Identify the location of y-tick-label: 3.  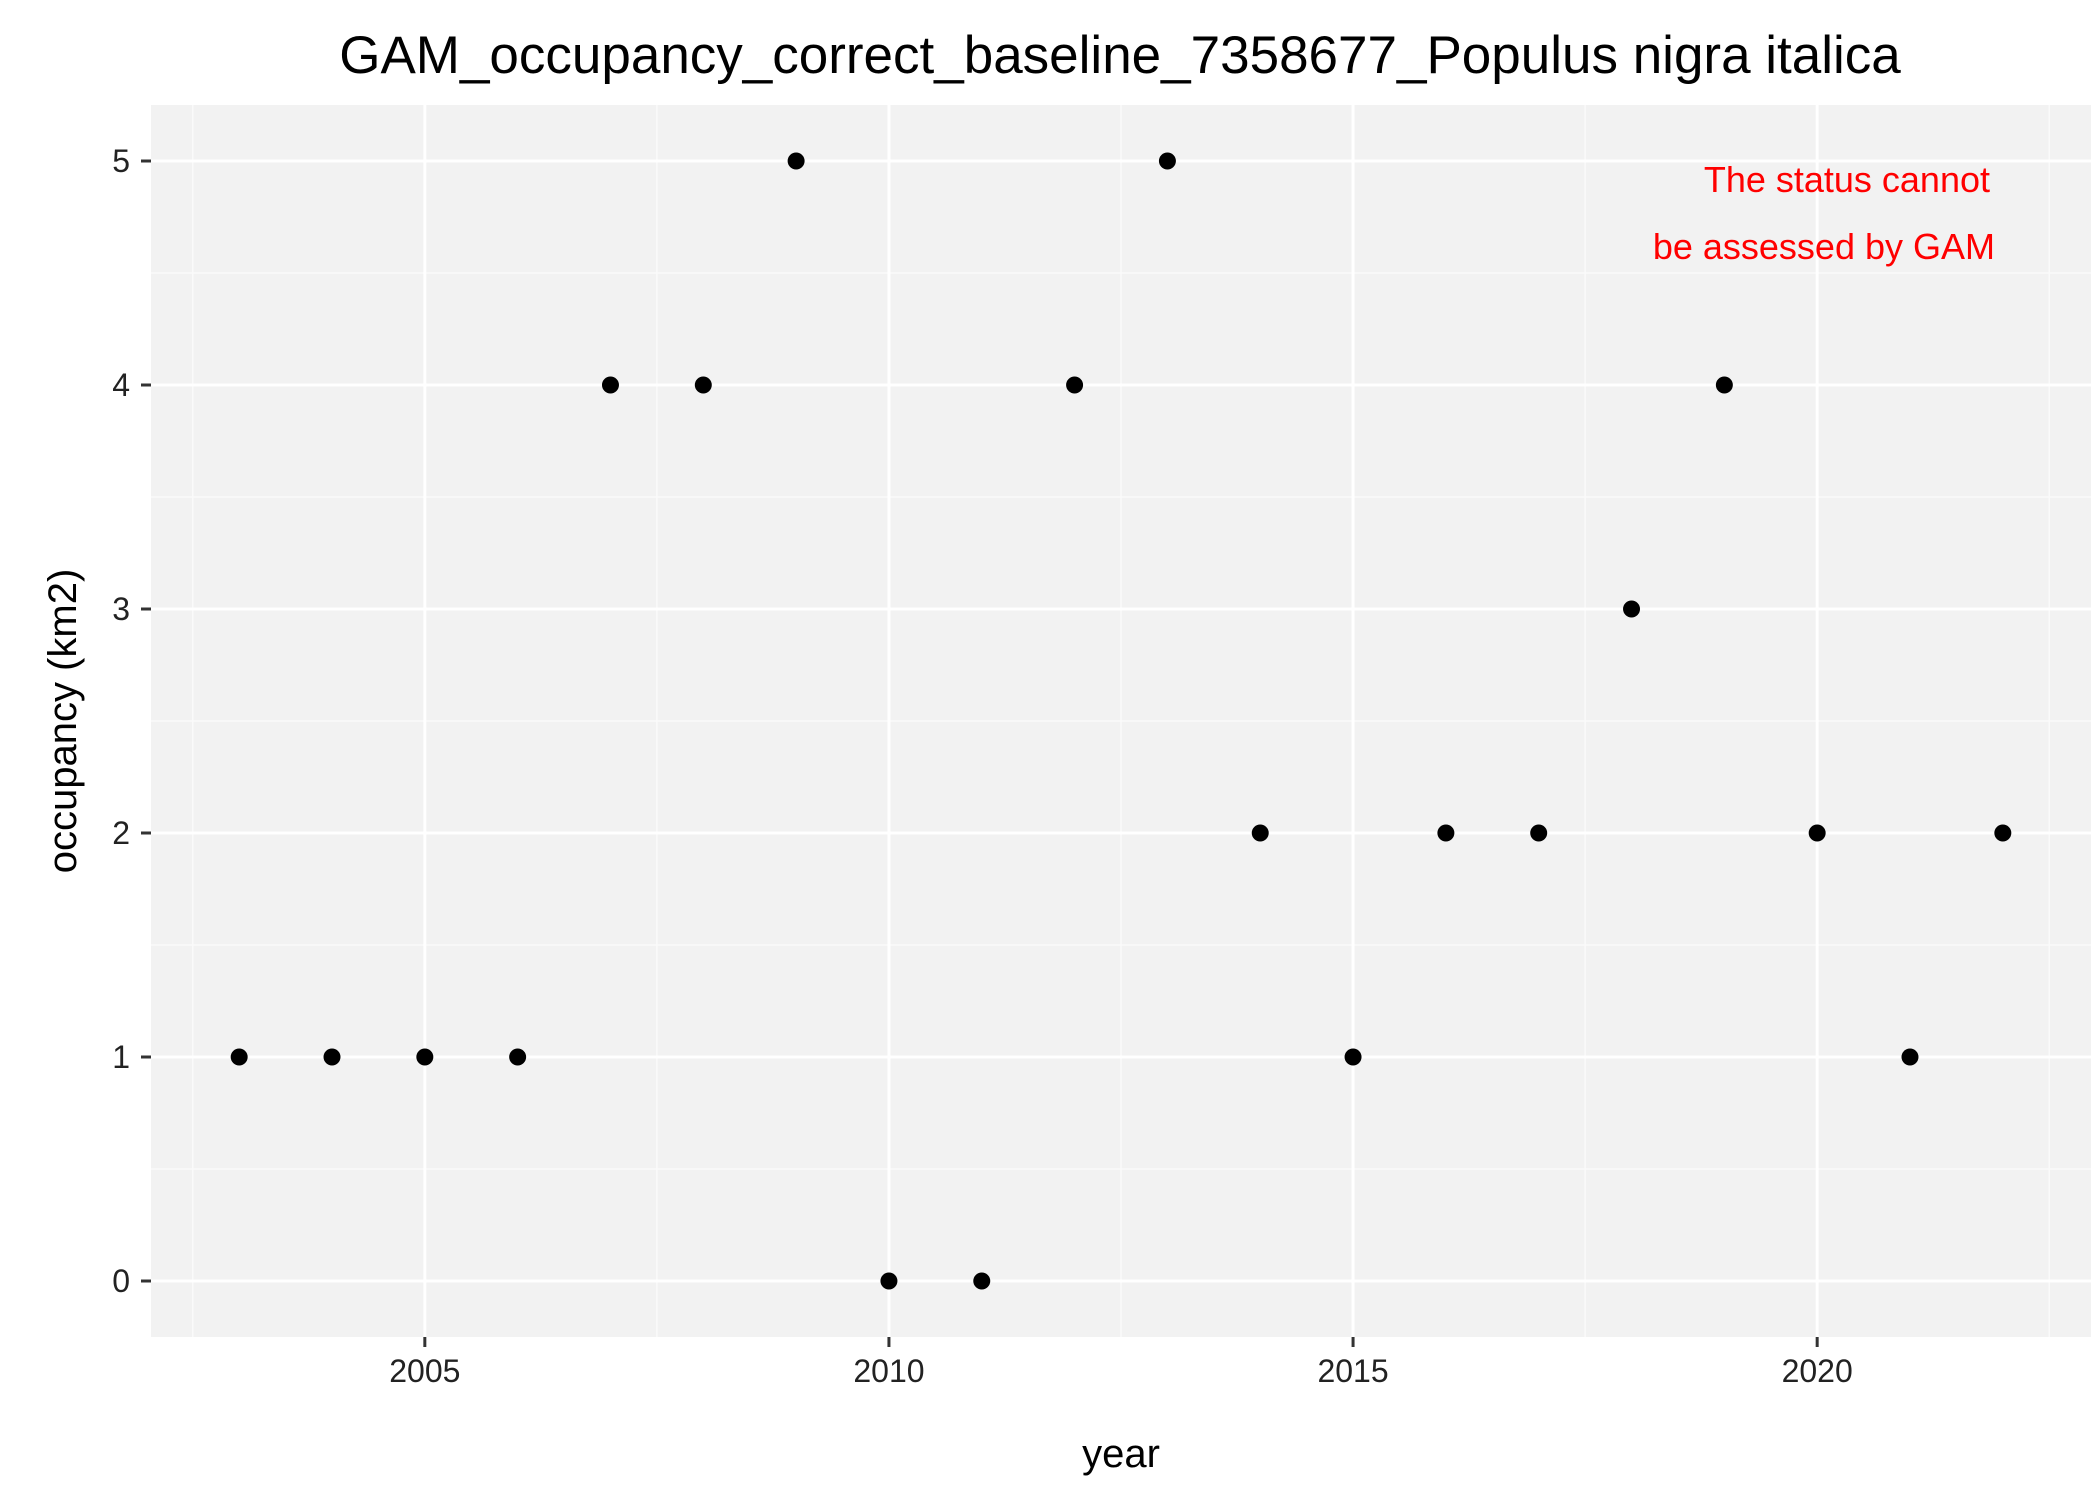
(121, 609).